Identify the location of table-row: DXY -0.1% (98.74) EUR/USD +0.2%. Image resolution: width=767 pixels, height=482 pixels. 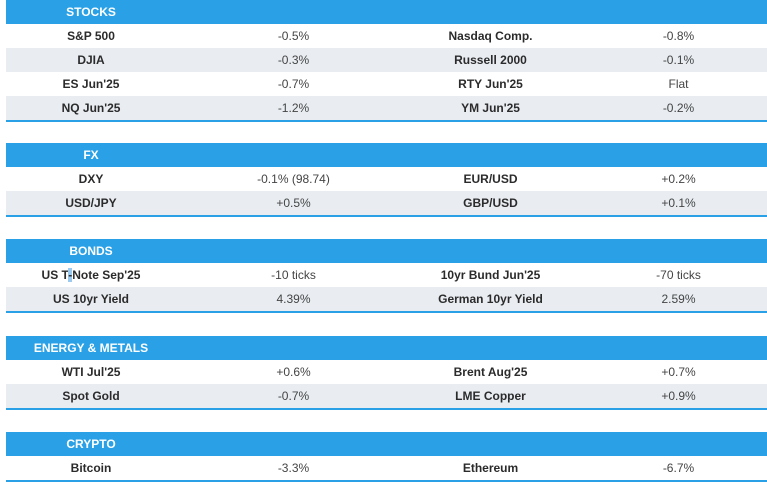
(386, 179).